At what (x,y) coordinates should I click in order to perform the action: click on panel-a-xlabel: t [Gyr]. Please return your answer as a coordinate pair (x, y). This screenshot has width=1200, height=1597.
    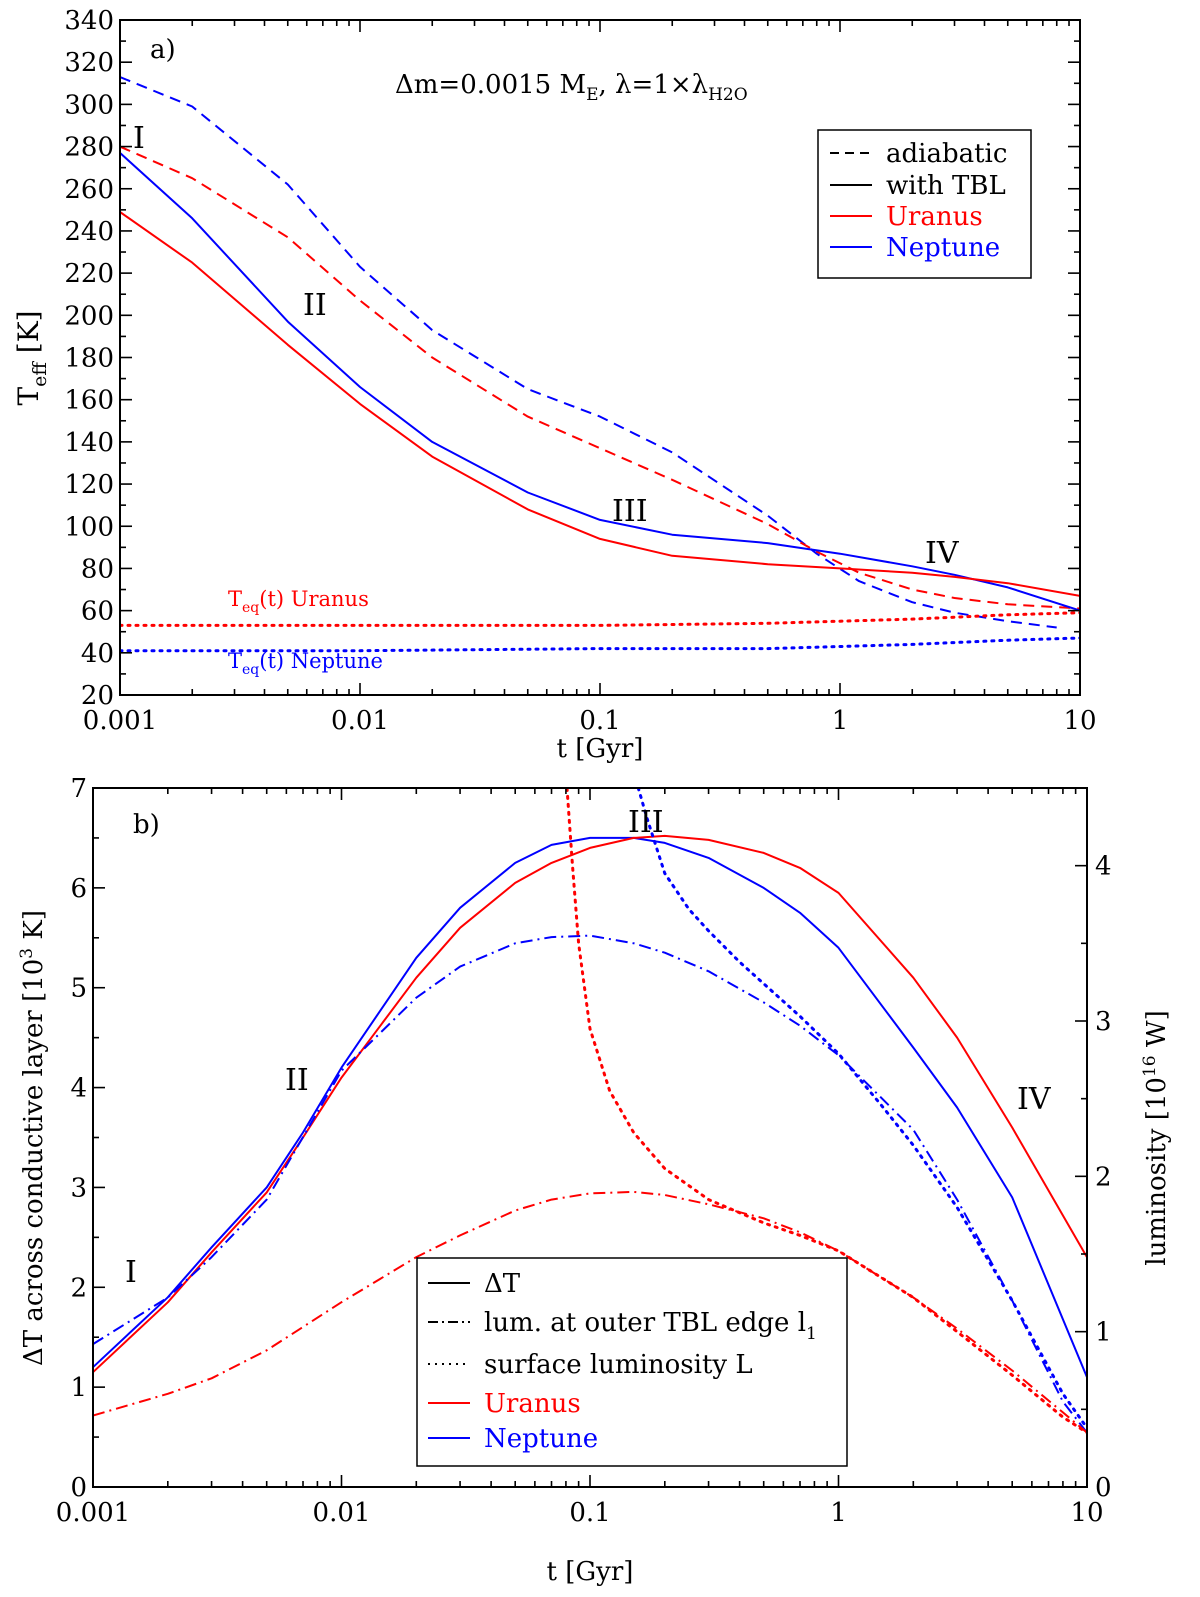
    Looking at the image, I should click on (600, 749).